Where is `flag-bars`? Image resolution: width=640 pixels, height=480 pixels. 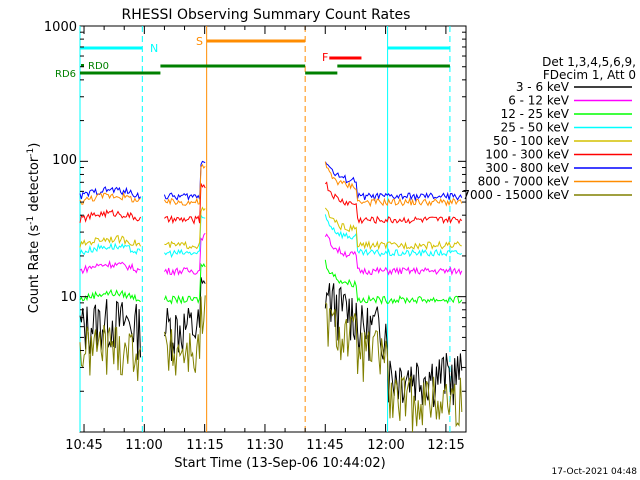
flag-bars is located at coordinates (265, 57).